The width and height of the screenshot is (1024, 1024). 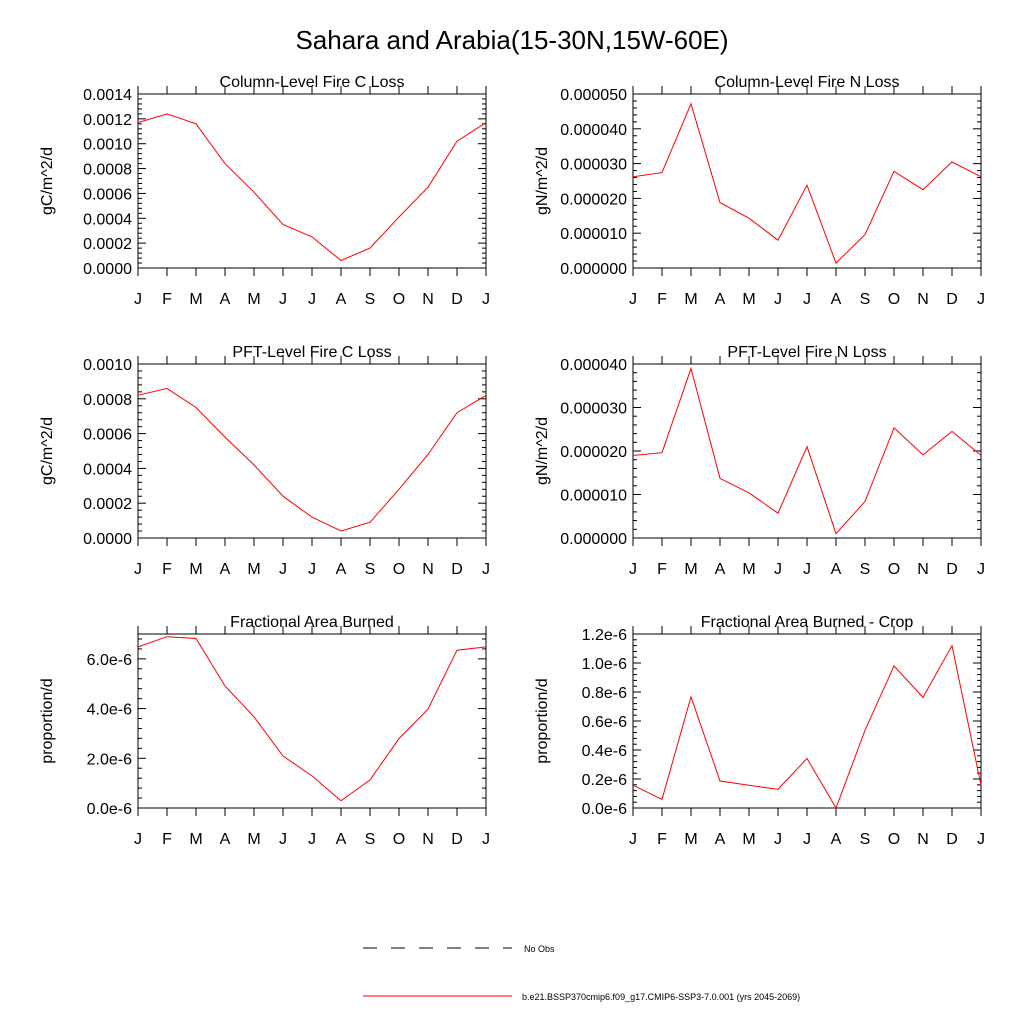 I want to click on y-tick-label: 0.8e-6, so click(x=604, y=693).